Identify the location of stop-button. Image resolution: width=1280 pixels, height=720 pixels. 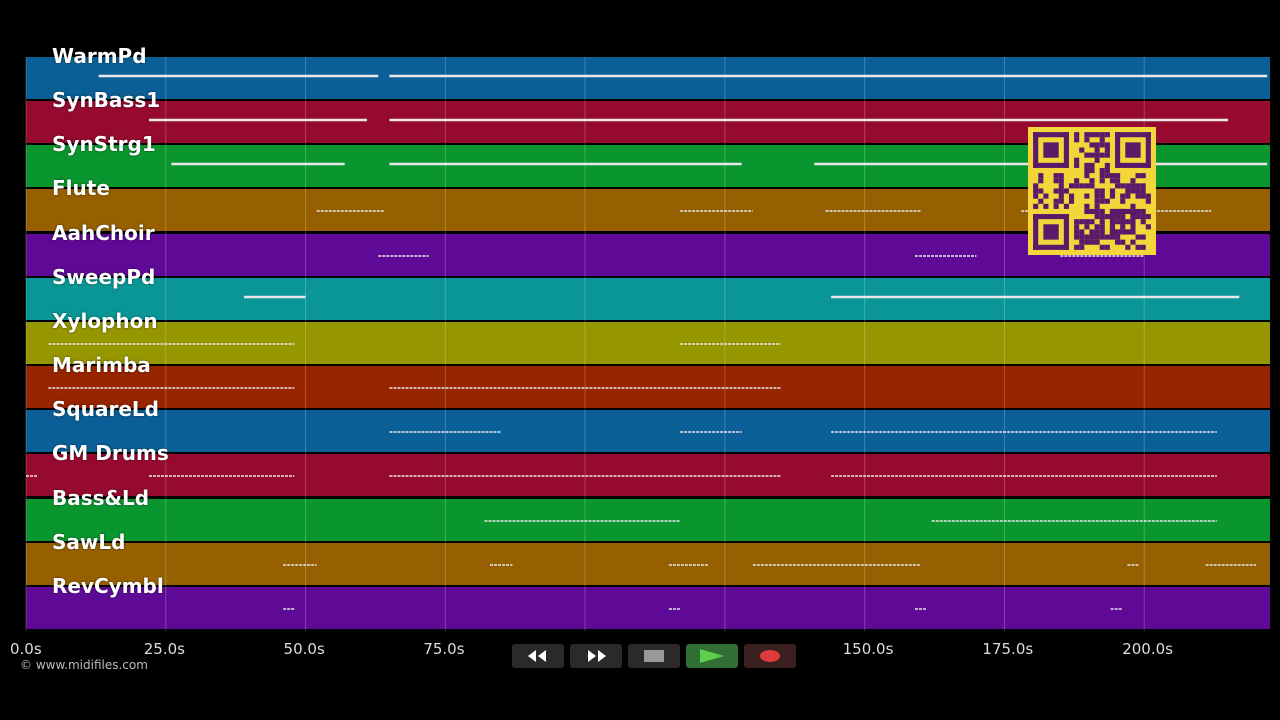
(654, 656).